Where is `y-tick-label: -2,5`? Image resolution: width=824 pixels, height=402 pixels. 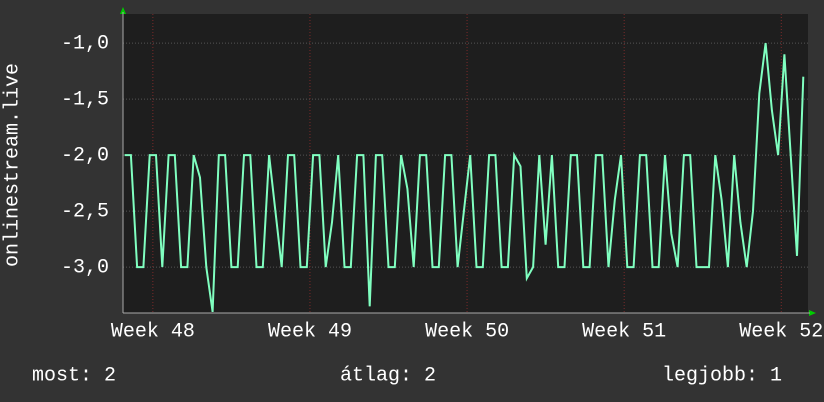
y-tick-label: -2,5 is located at coordinates (85, 211).